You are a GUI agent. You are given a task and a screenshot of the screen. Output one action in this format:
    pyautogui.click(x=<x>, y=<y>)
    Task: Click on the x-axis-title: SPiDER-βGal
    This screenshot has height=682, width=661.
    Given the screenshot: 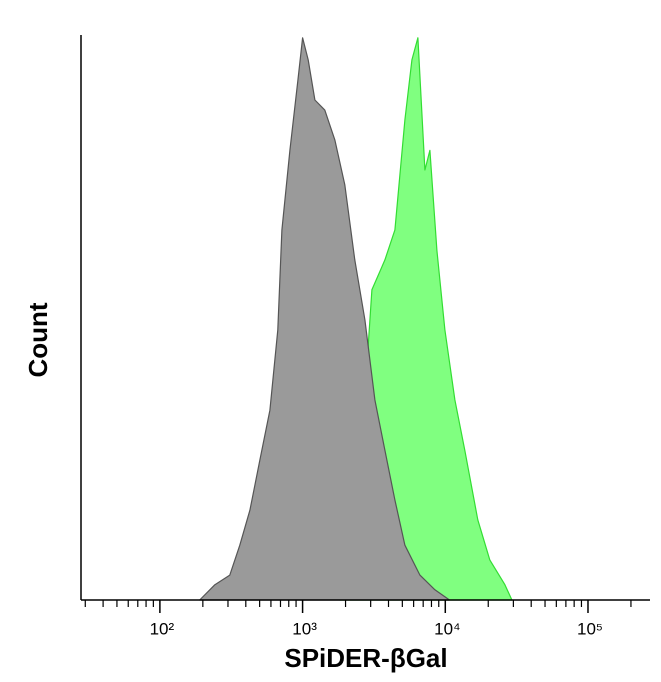 What is the action you would take?
    pyautogui.click(x=365, y=658)
    